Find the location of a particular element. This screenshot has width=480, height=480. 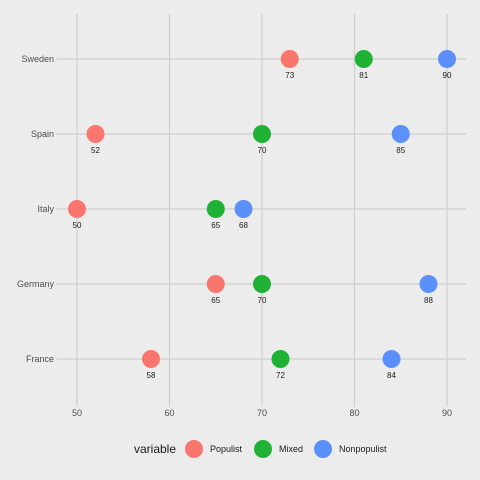

y-axis-ticks: France Germany Italy Spain Sweden is located at coordinates (38, 209).